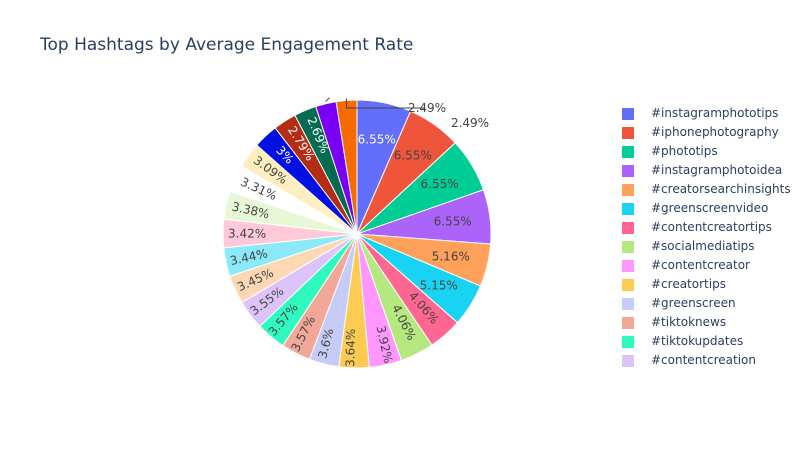 The image size is (810, 450). Describe the element at coordinates (715, 132) in the screenshot. I see `legend-label: #iphonephotography` at that location.